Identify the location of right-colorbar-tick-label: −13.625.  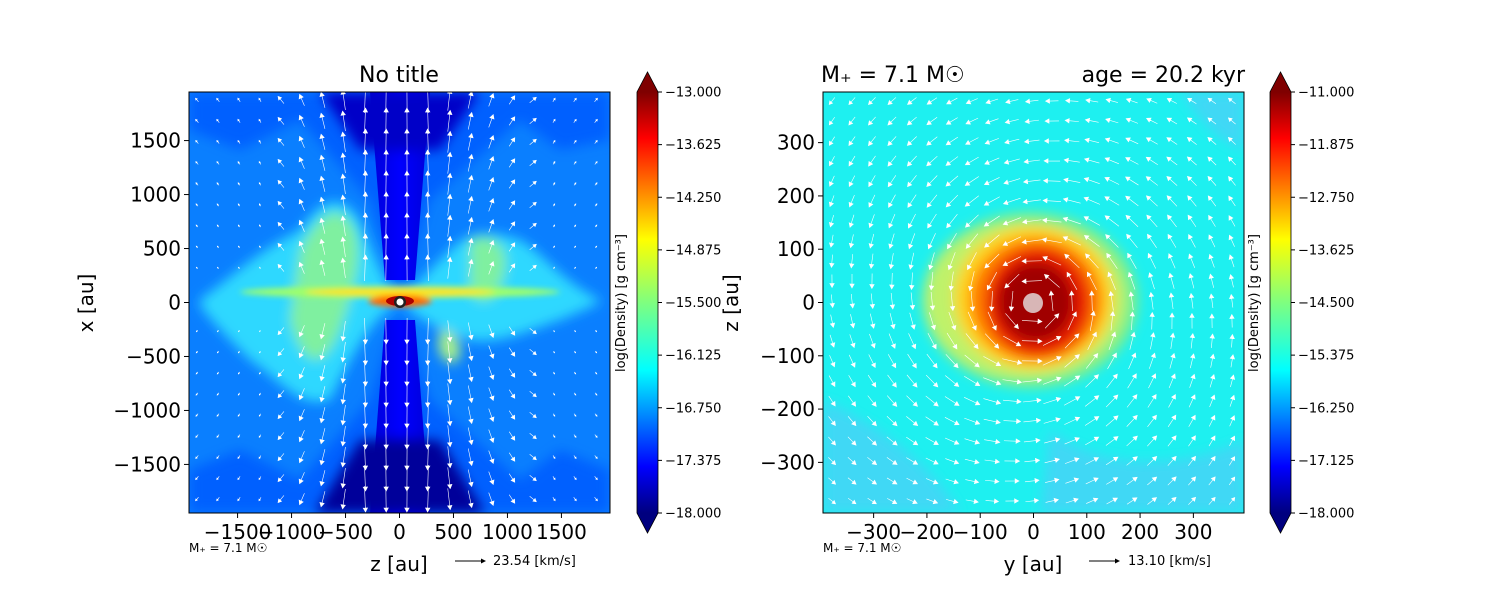
(1326, 250).